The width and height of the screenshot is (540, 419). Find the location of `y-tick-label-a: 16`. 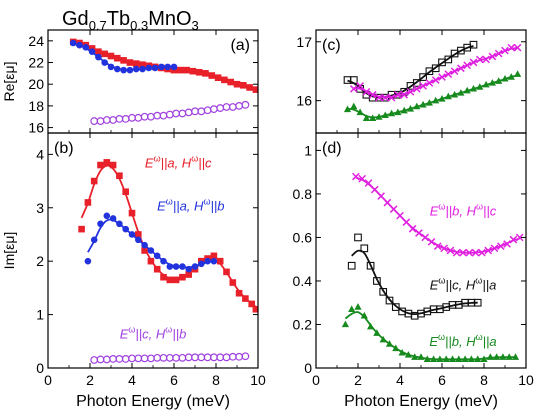

y-tick-label-a: 16 is located at coordinates (36, 128).